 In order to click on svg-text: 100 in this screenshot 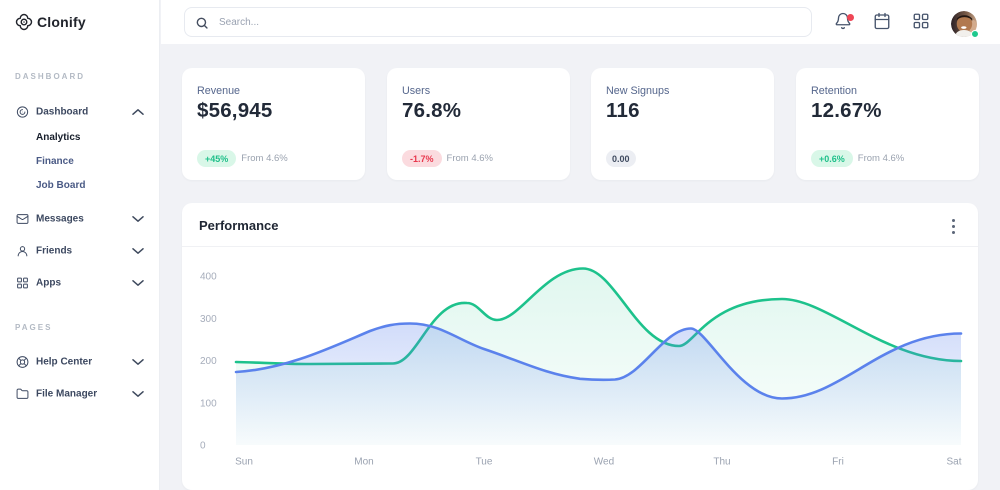, I will do `click(208, 403)`.